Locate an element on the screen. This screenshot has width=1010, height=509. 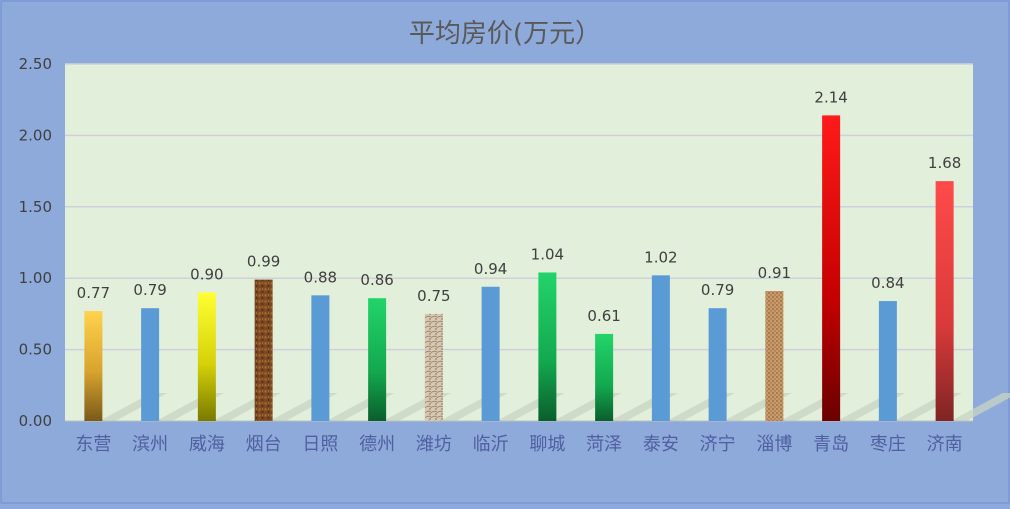
category-label: 菏泽 is located at coordinates (604, 444).